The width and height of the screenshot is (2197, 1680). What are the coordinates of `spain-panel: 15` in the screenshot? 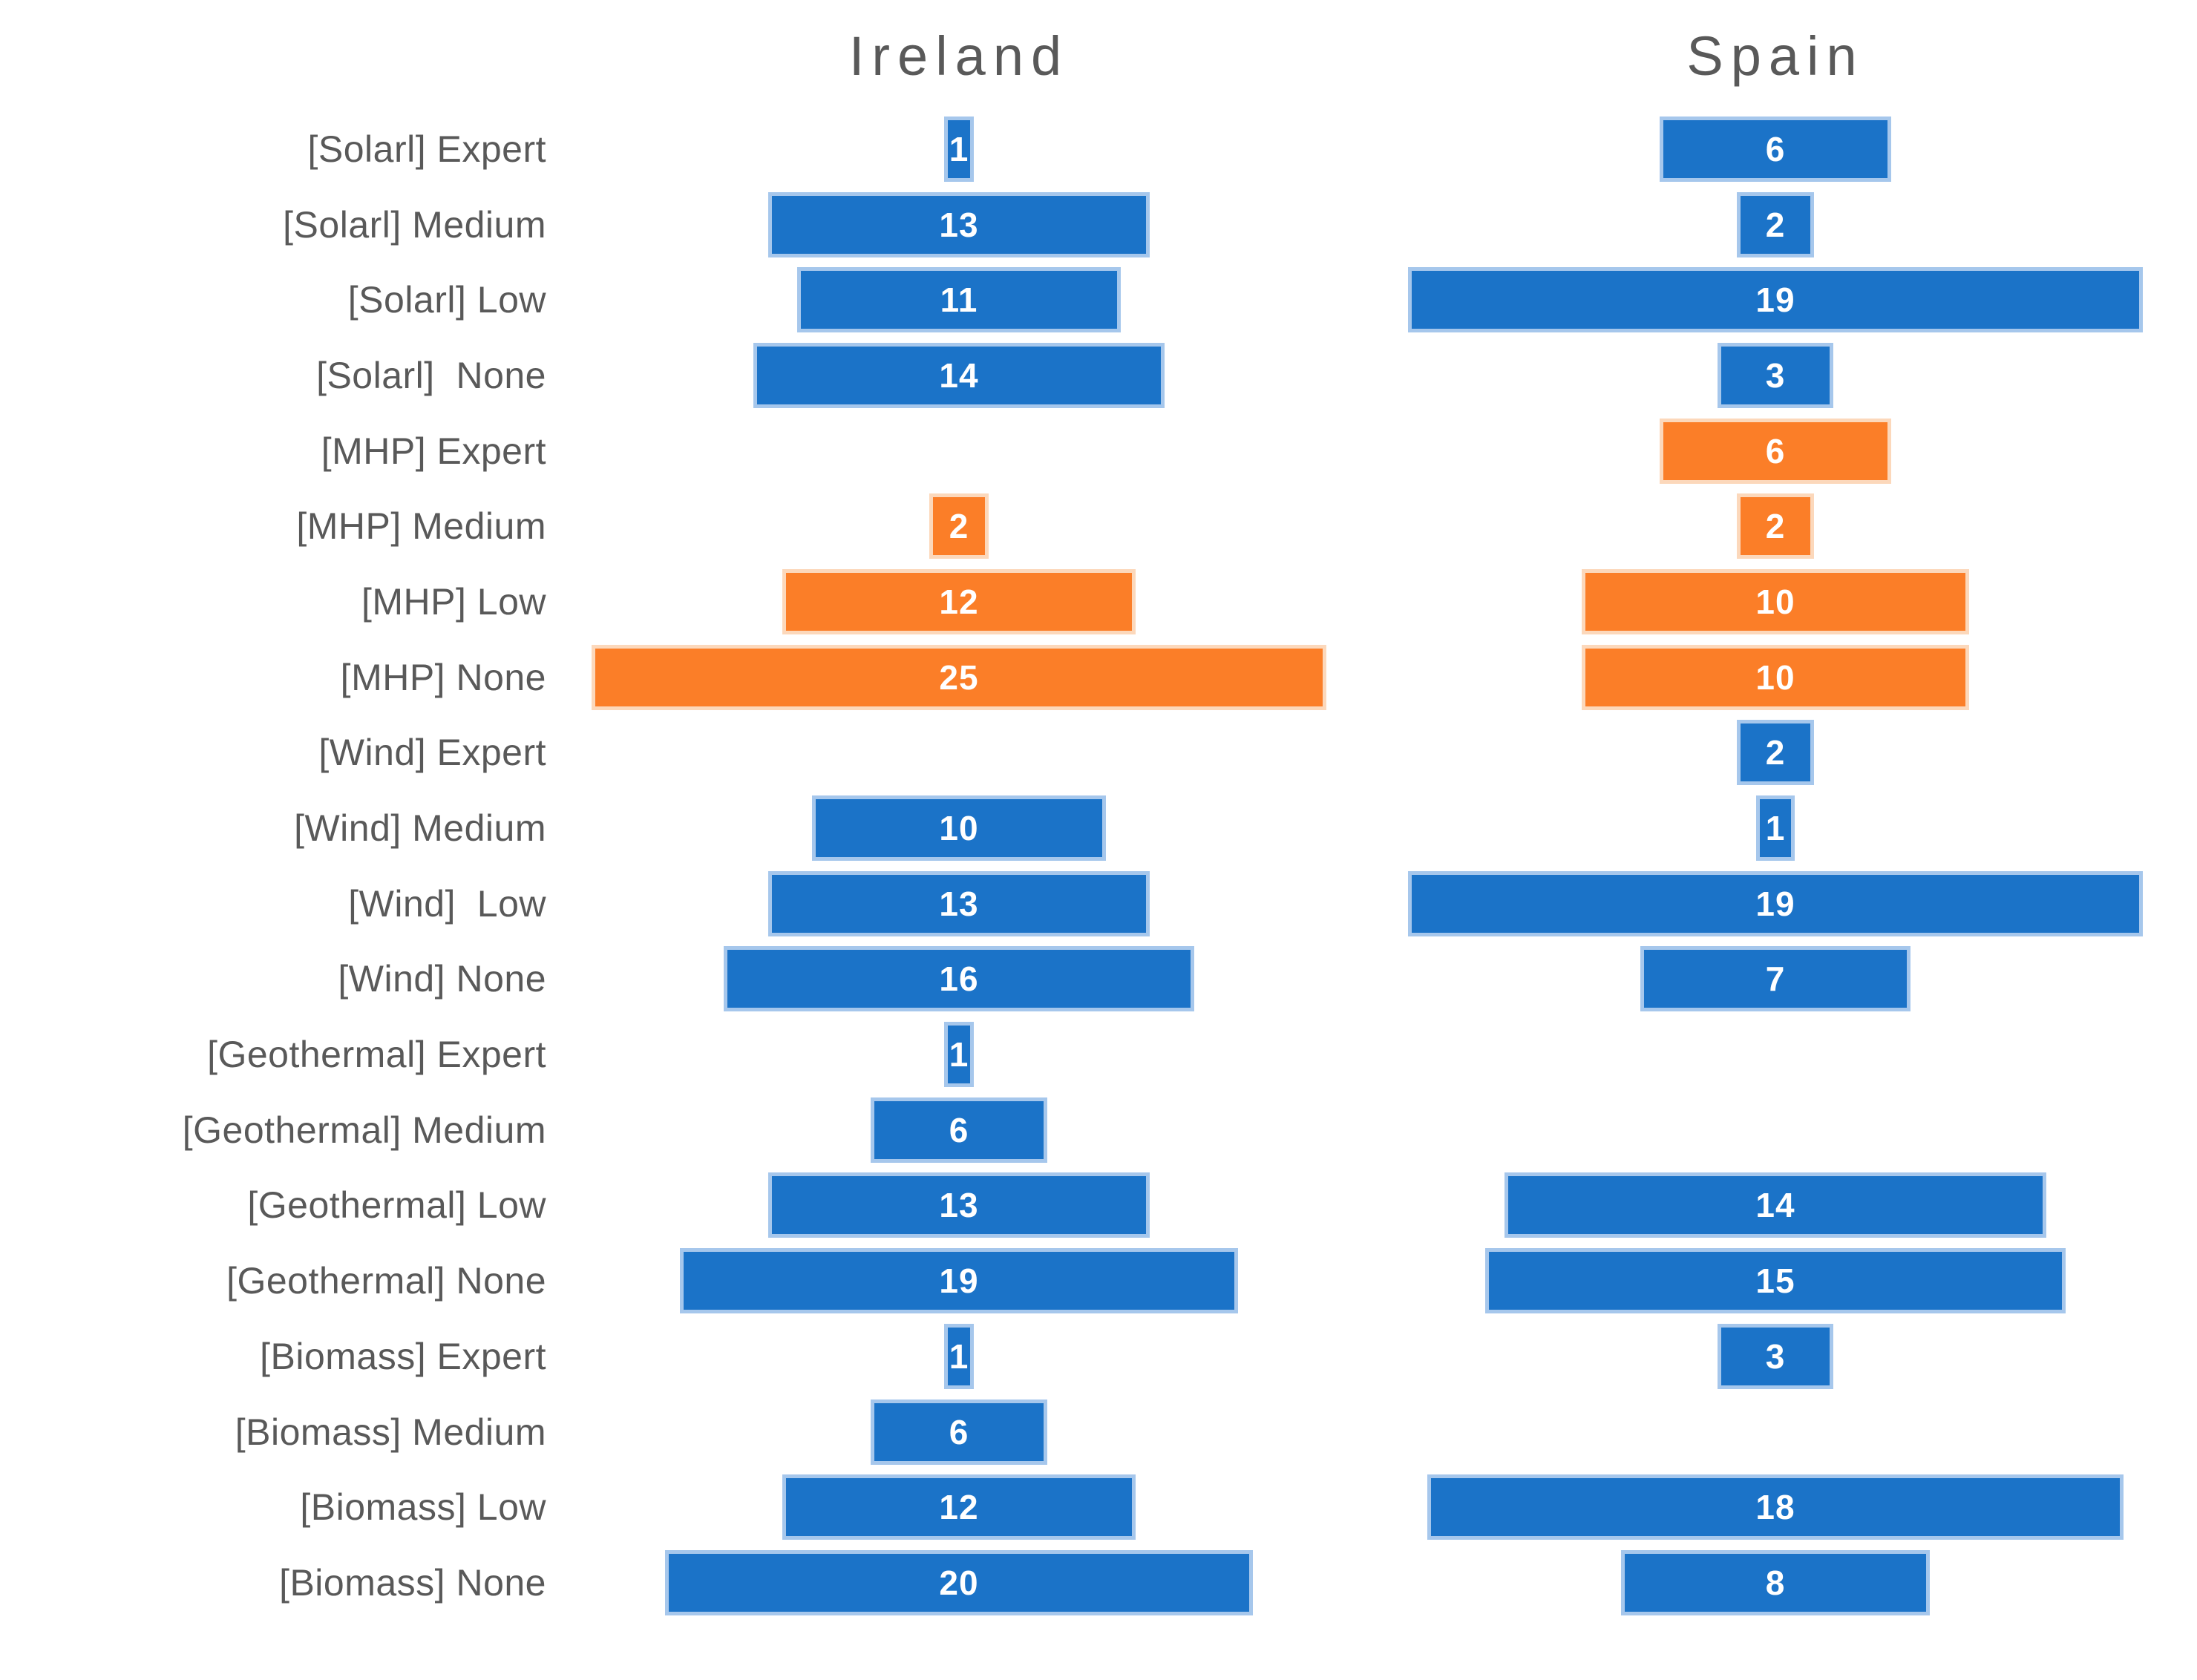 It's located at (1775, 1281).